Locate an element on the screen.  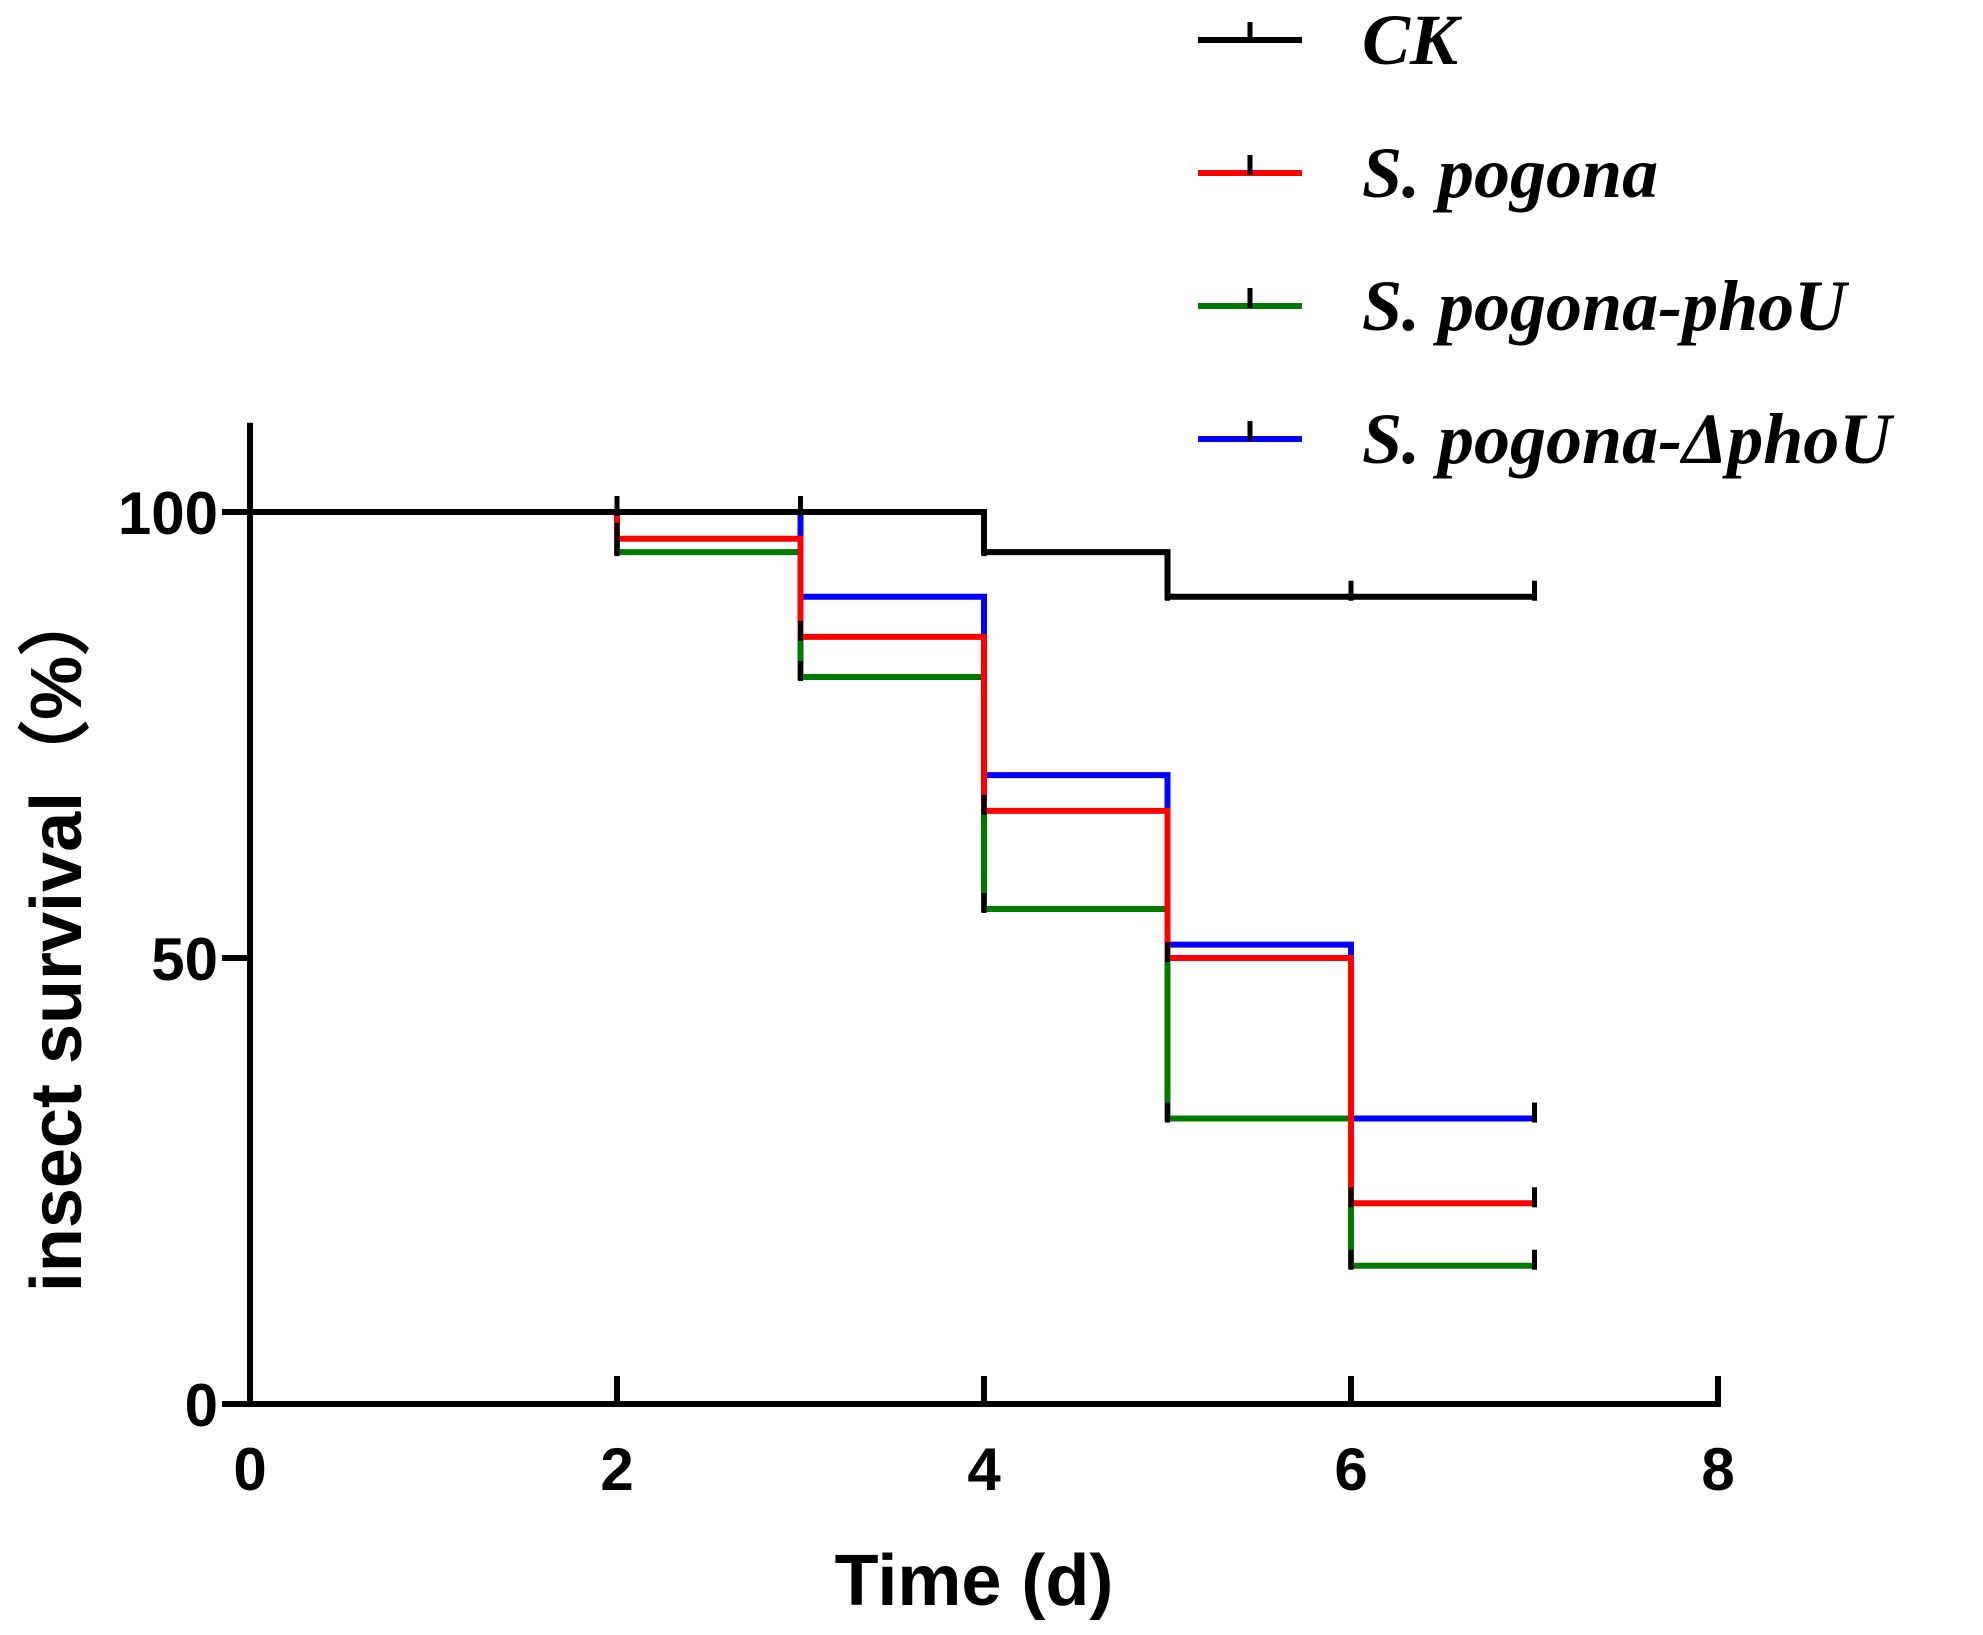
legend-item-1: S. pogona is located at coordinates (1428, 173).